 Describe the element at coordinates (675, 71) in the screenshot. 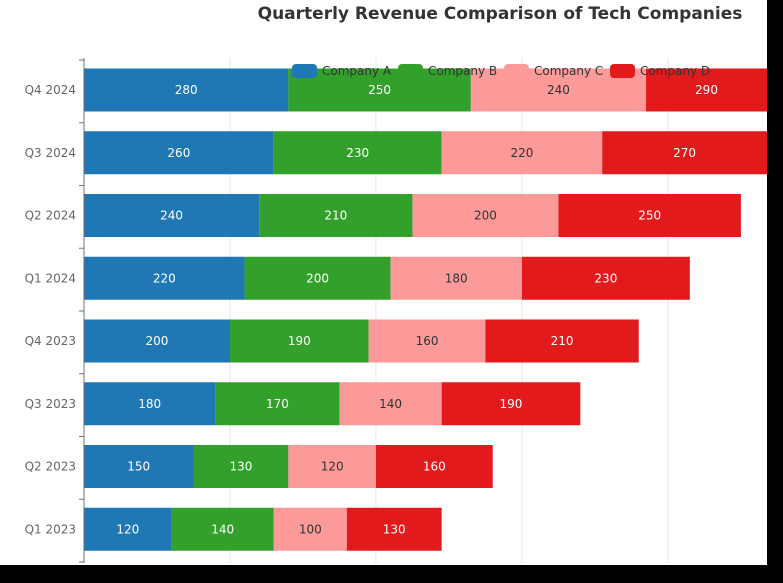

I see `legend-label: Company D` at that location.